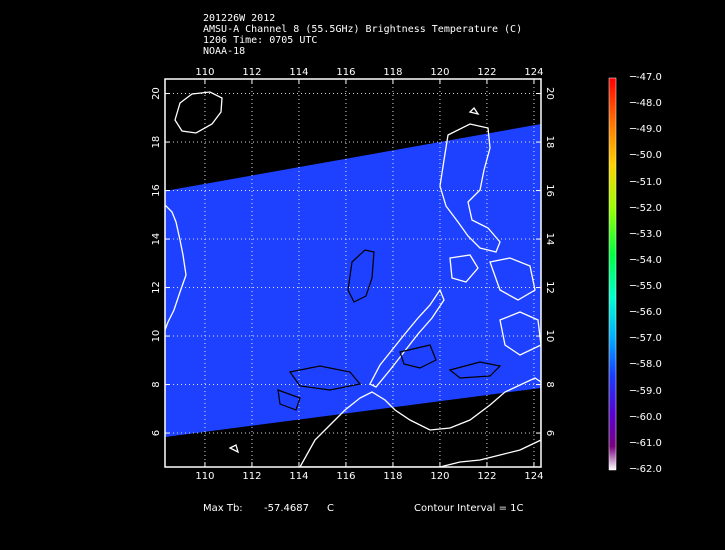  Describe the element at coordinates (549, 287) in the screenshot. I see `lat-label-right: 12` at that location.